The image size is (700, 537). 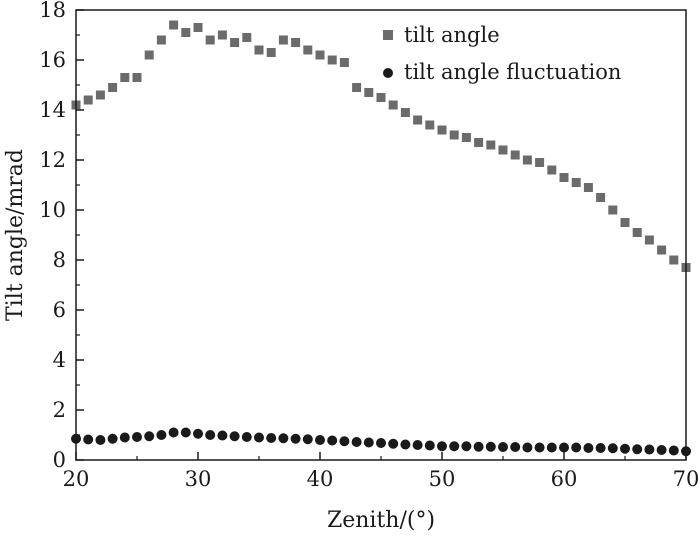 I want to click on y-tick-label: 16, so click(x=52, y=60).